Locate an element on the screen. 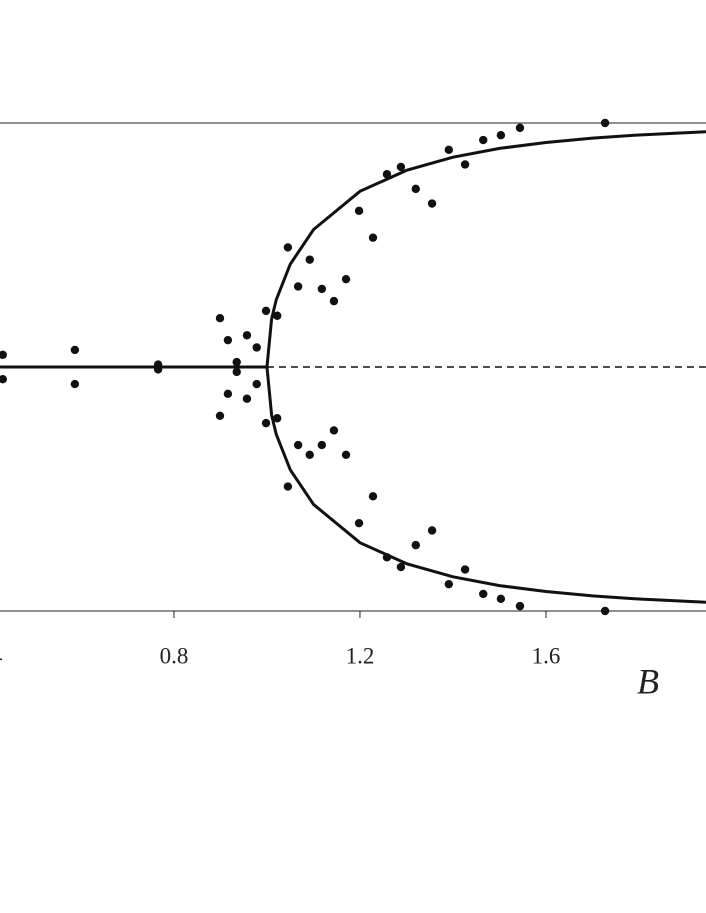  x-tick-label: 1.2 is located at coordinates (360, 655).